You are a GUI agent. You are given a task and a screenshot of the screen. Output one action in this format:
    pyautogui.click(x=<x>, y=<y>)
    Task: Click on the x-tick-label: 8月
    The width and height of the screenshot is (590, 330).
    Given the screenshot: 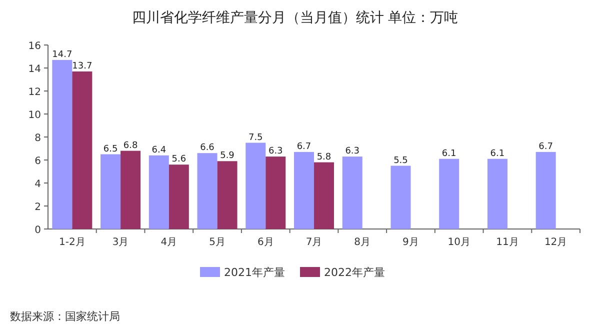 What is the action you would take?
    pyautogui.click(x=362, y=242)
    